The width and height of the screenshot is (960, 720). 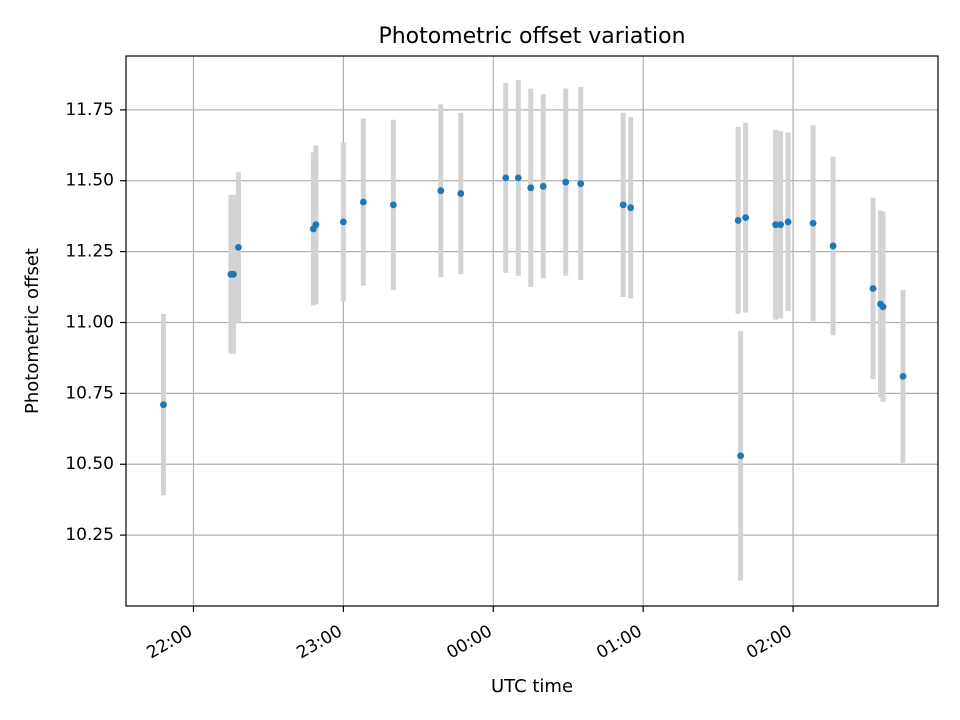 What do you see at coordinates (89, 393) in the screenshot?
I see `y-tick-label: 10.75` at bounding box center [89, 393].